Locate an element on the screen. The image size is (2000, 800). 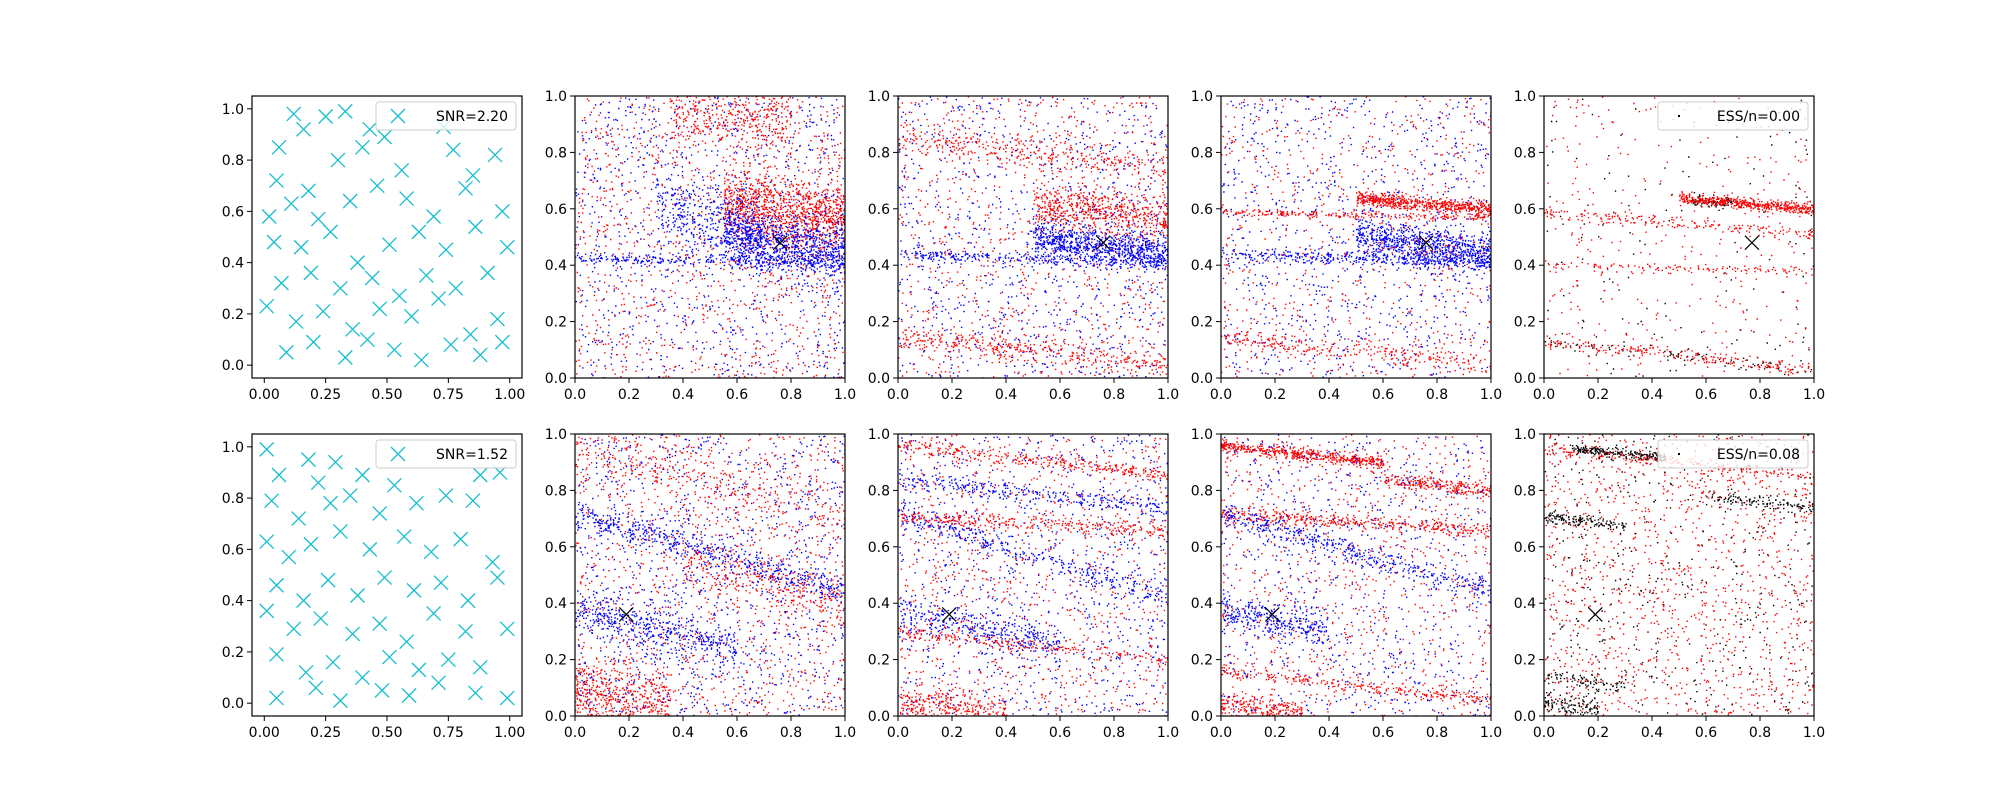
x-tick-label: 0.00 is located at coordinates (264, 395).